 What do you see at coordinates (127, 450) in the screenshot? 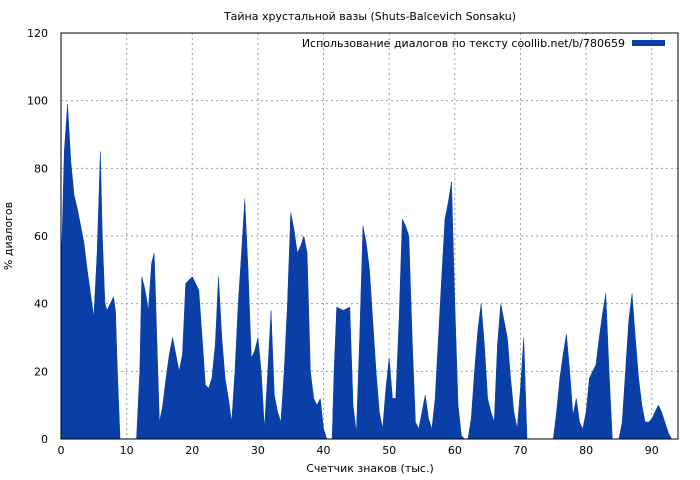
I see `x-tick-label: 10` at bounding box center [127, 450].